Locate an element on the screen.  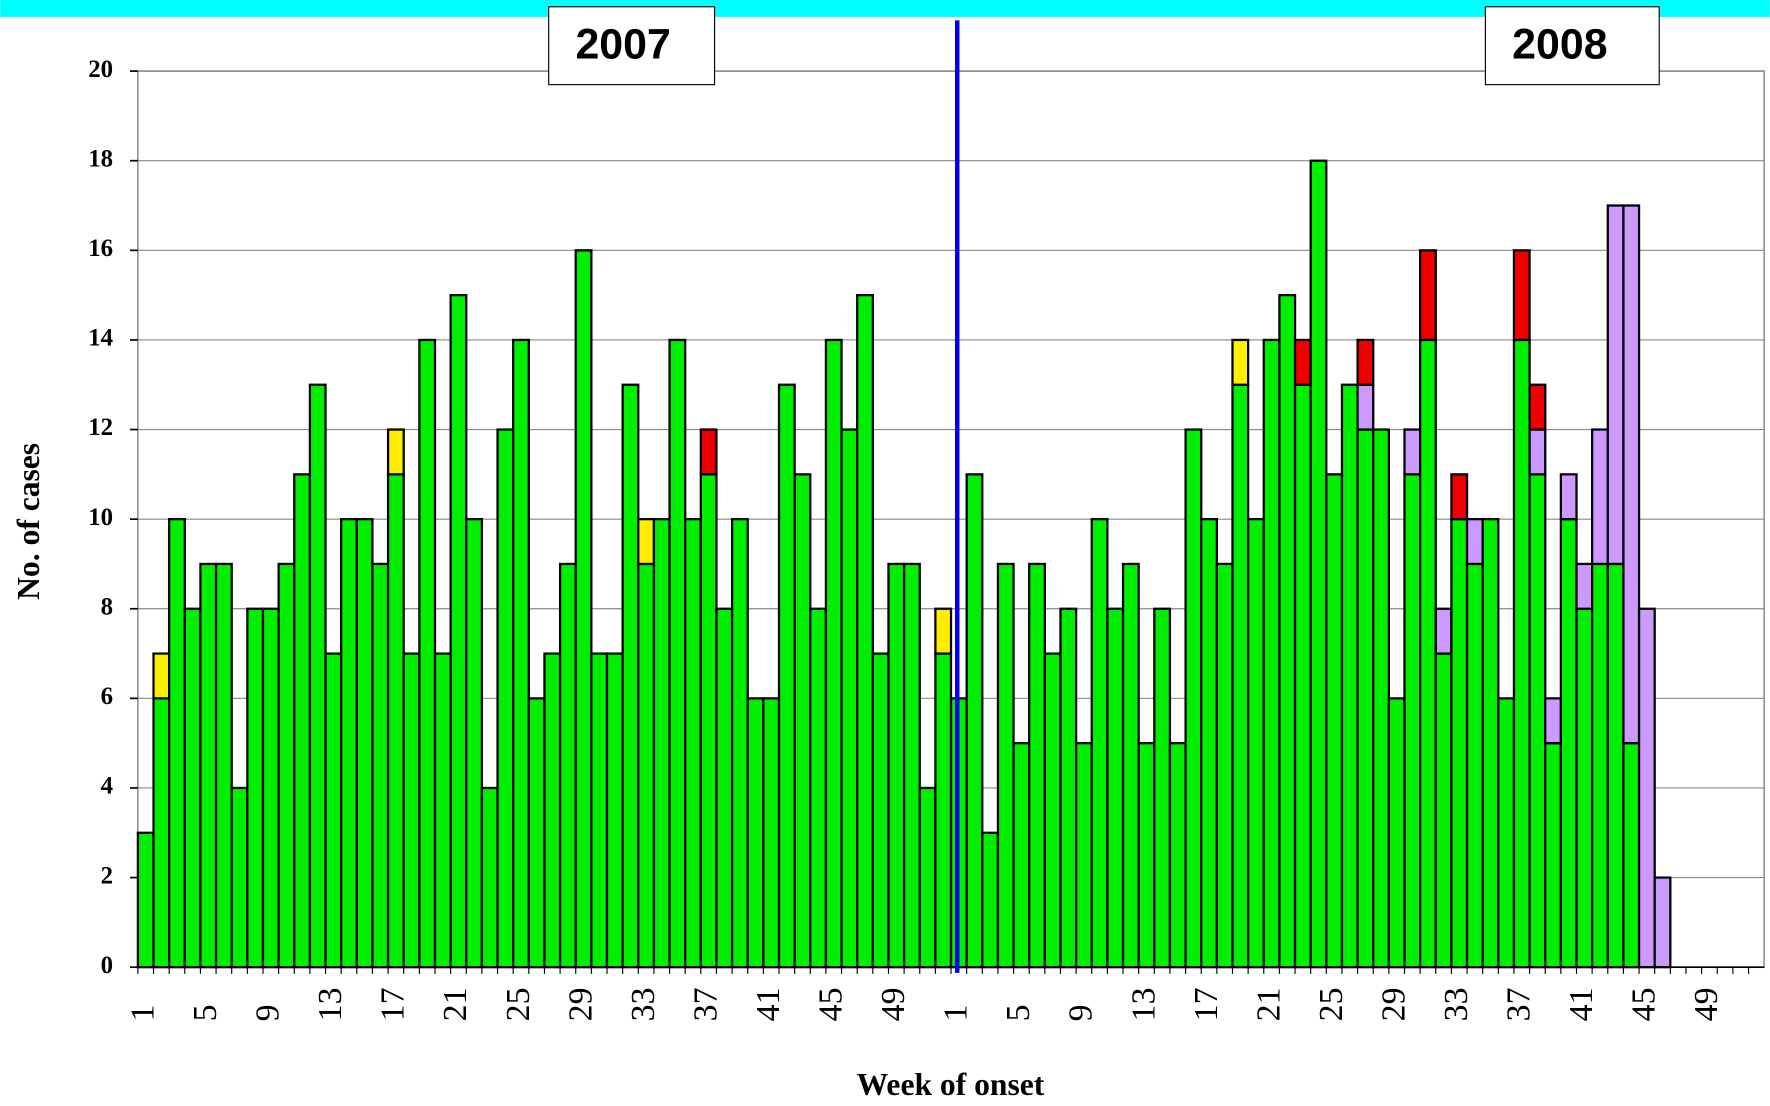
y-axis-label: No. of cases is located at coordinates (28, 521).